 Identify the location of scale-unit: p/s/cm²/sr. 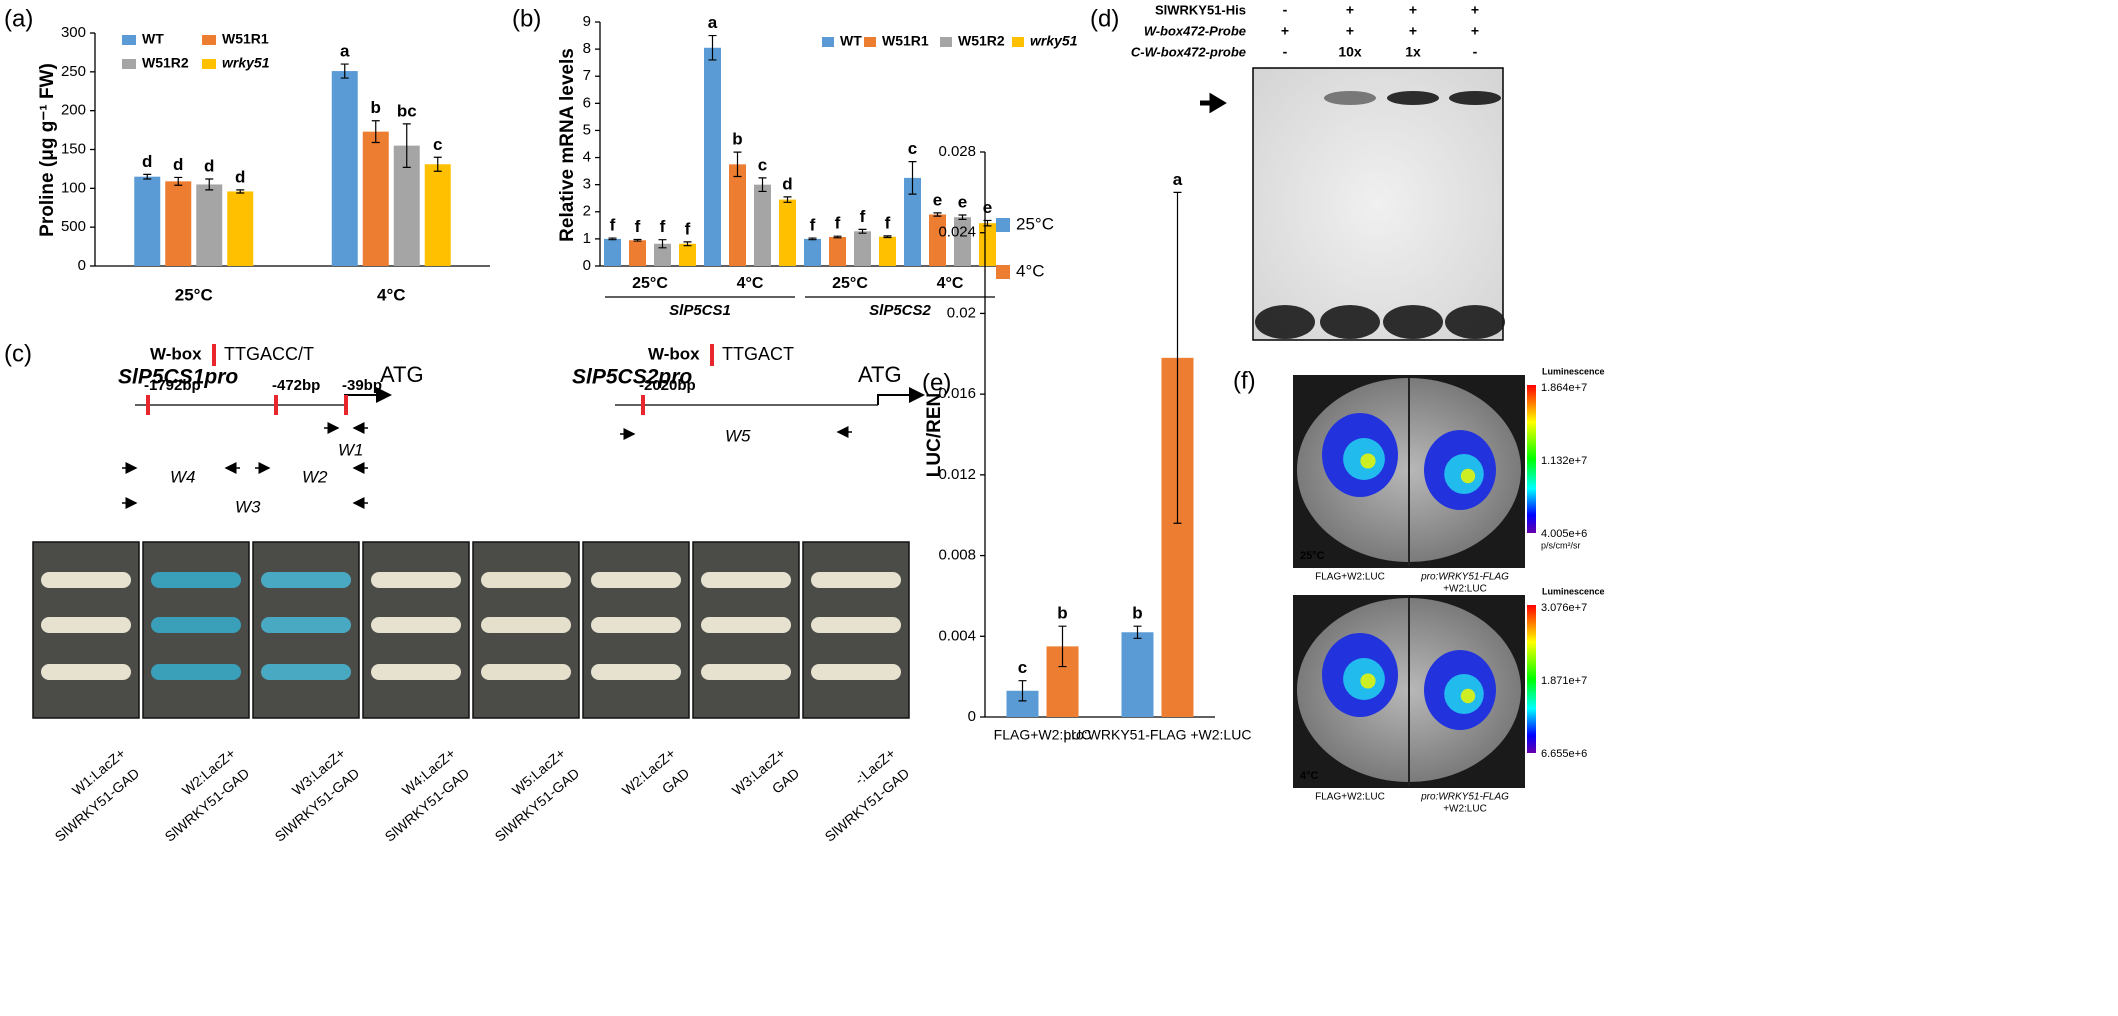
(1561, 545).